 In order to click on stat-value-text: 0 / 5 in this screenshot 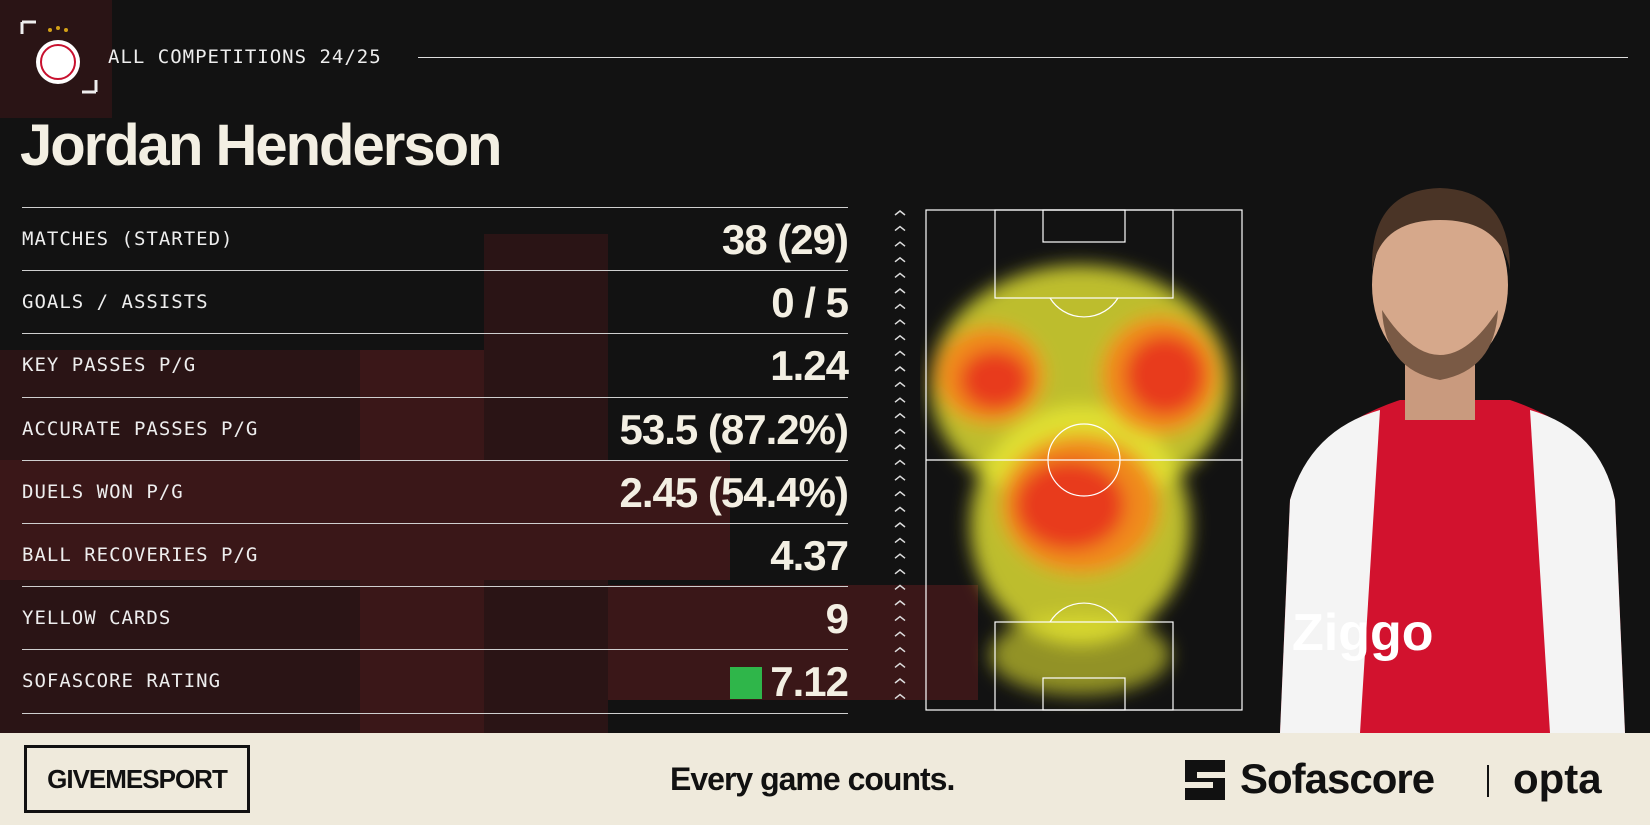, I will do `click(810, 303)`.